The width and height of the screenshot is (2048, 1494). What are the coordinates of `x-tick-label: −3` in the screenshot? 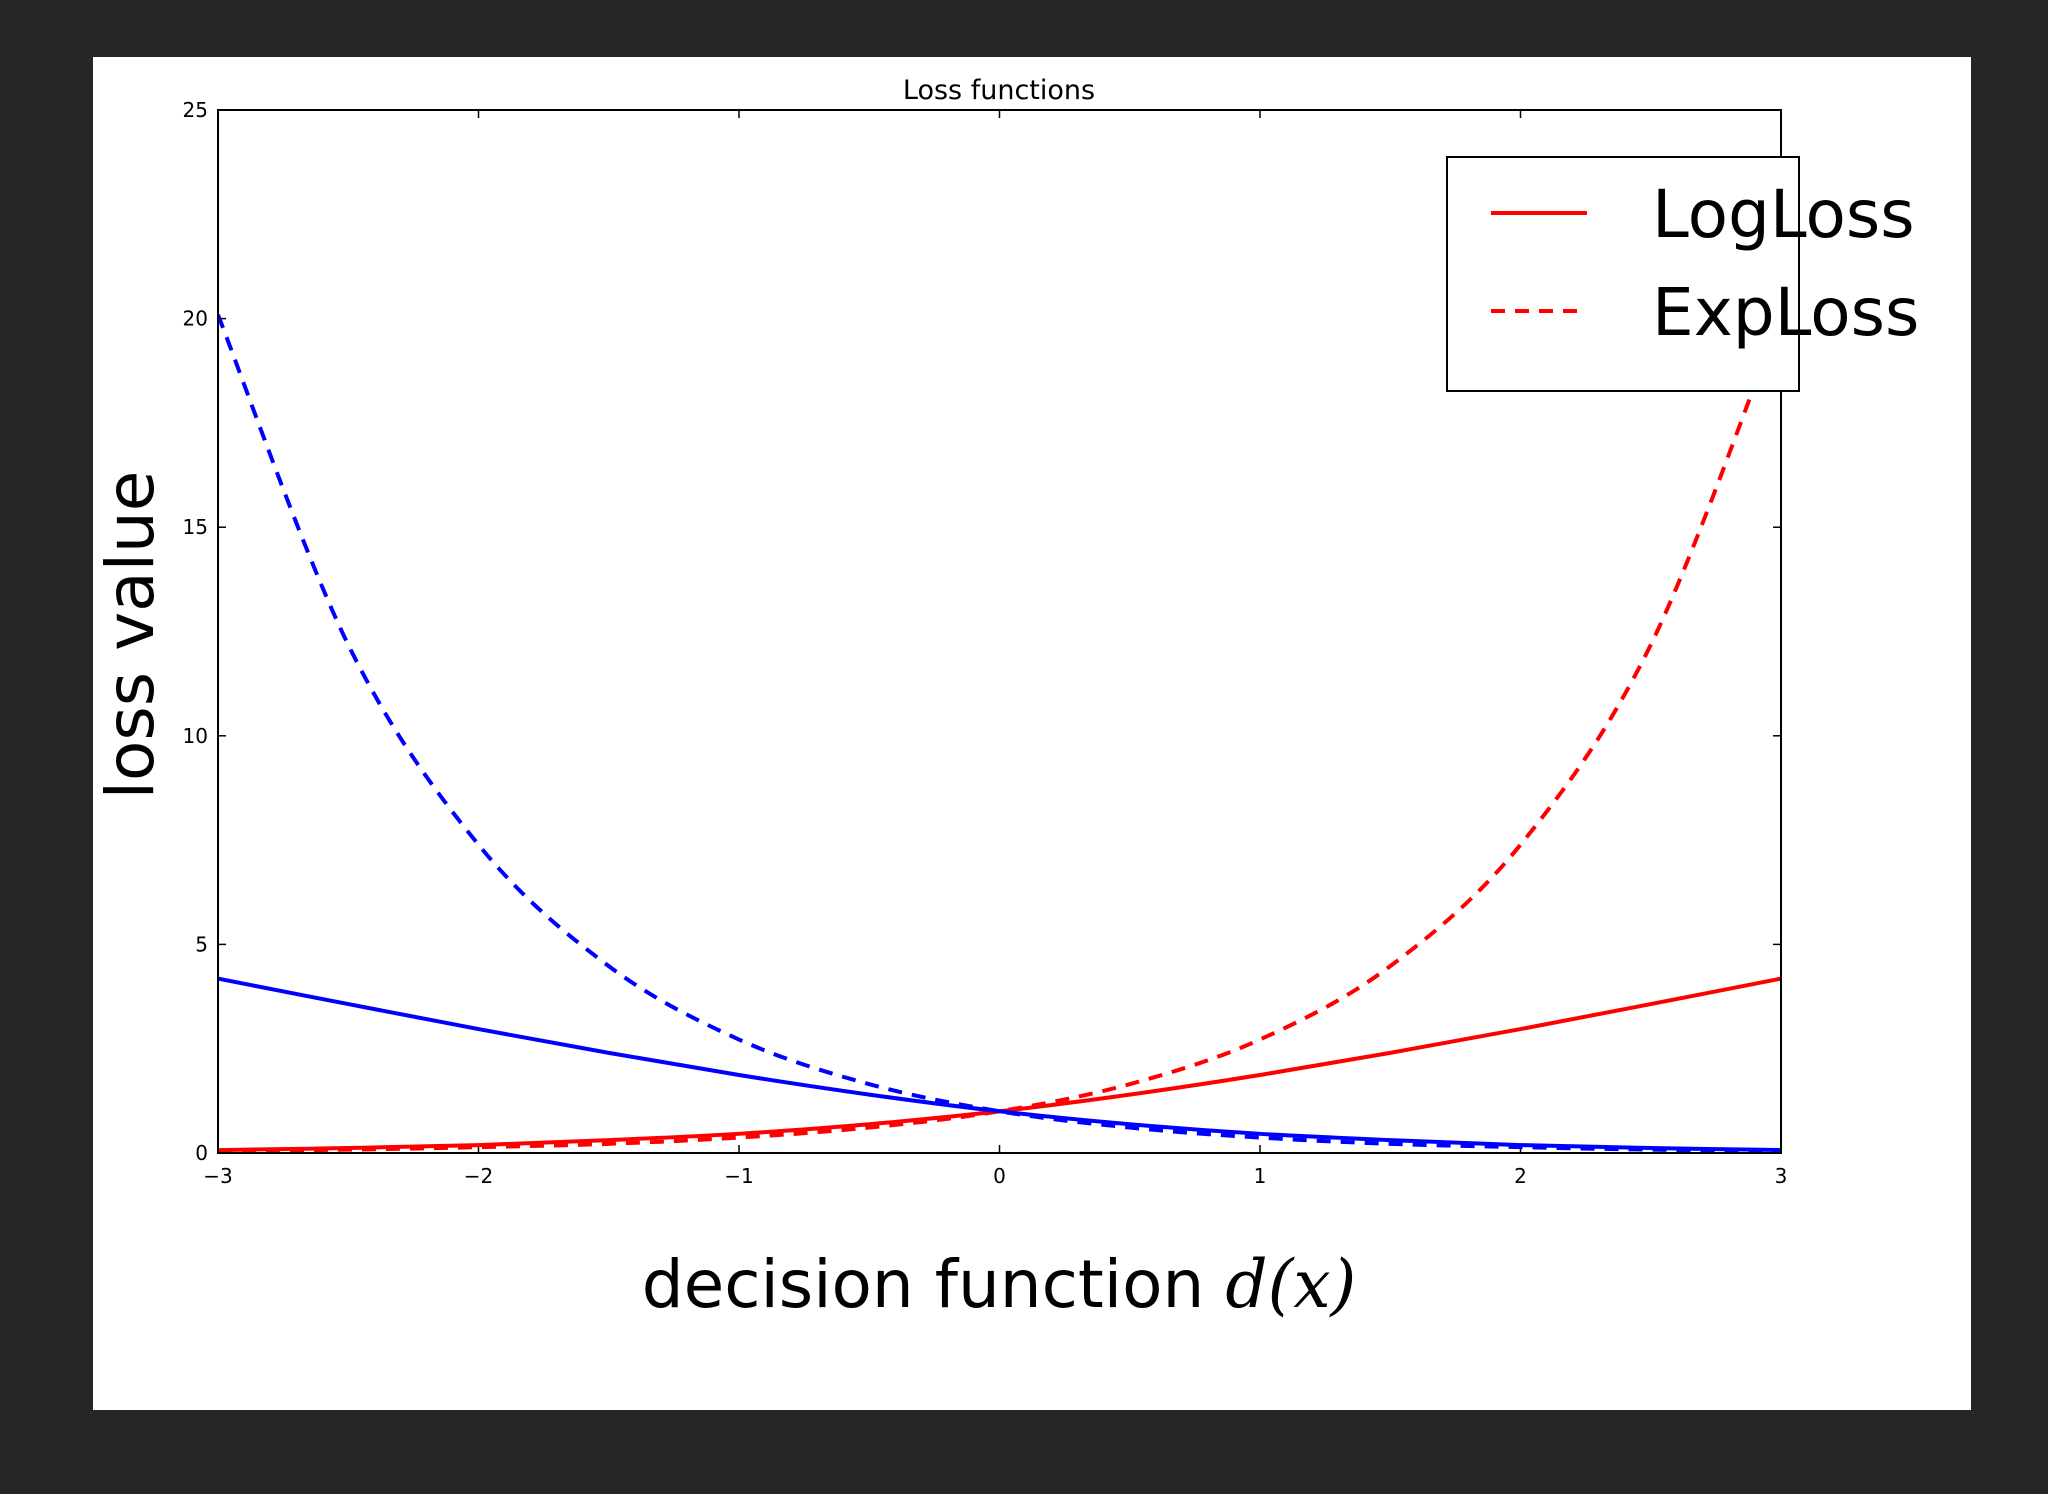 It's located at (217, 1176).